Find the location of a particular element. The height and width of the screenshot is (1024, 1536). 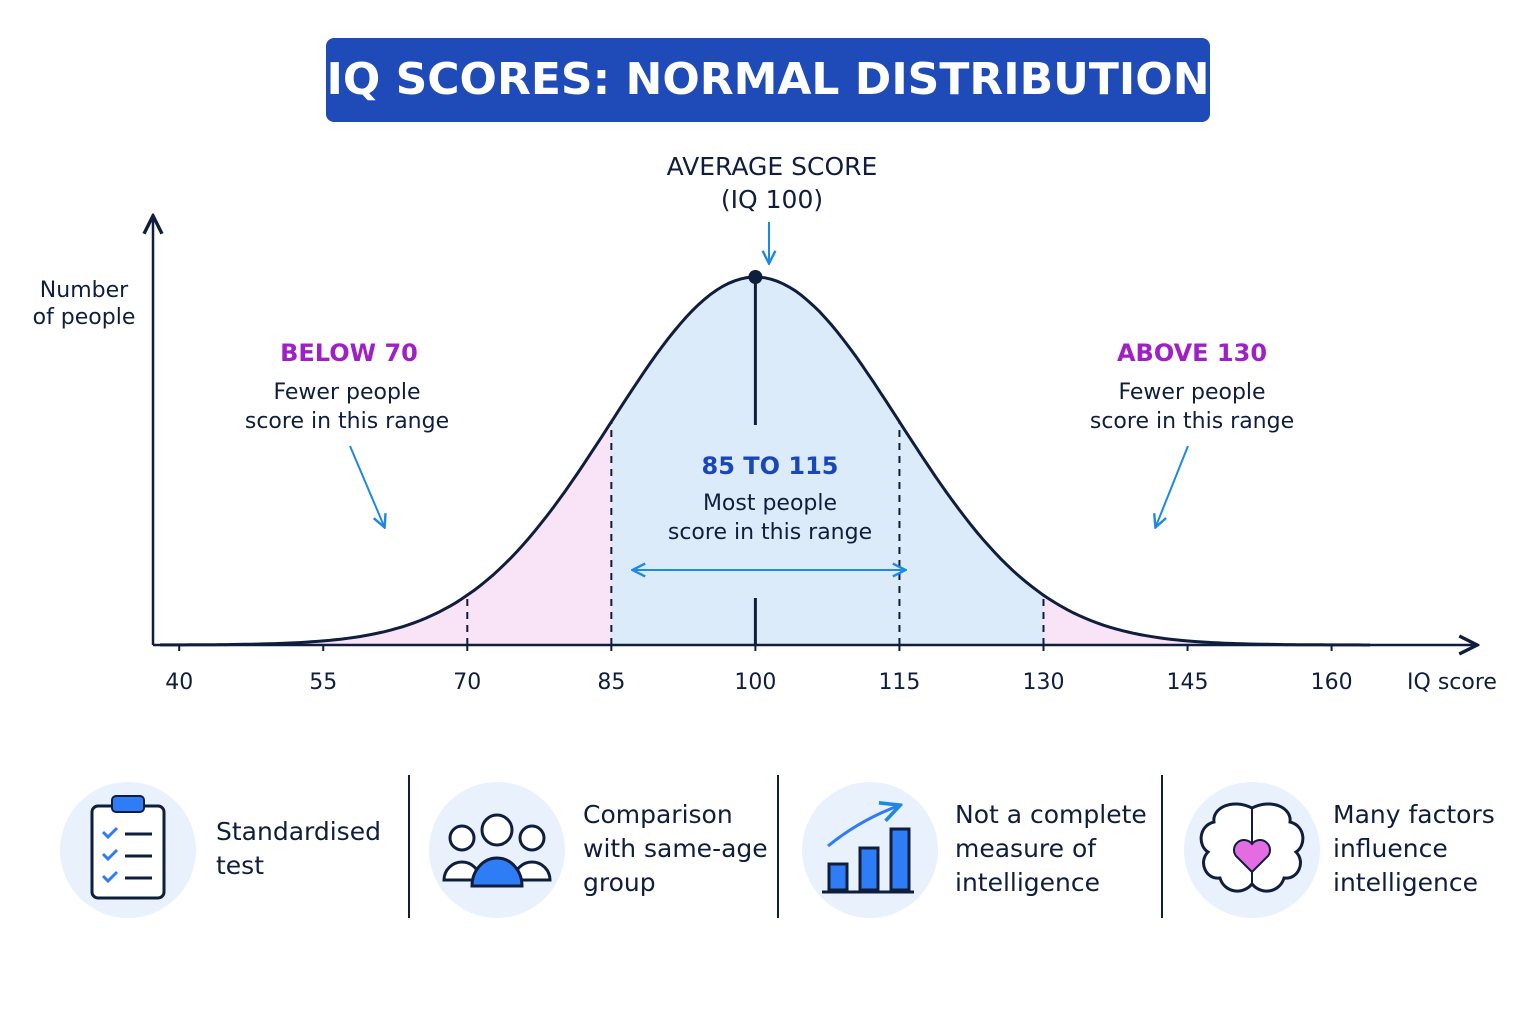

x-tick-label: 55 is located at coordinates (323, 682).